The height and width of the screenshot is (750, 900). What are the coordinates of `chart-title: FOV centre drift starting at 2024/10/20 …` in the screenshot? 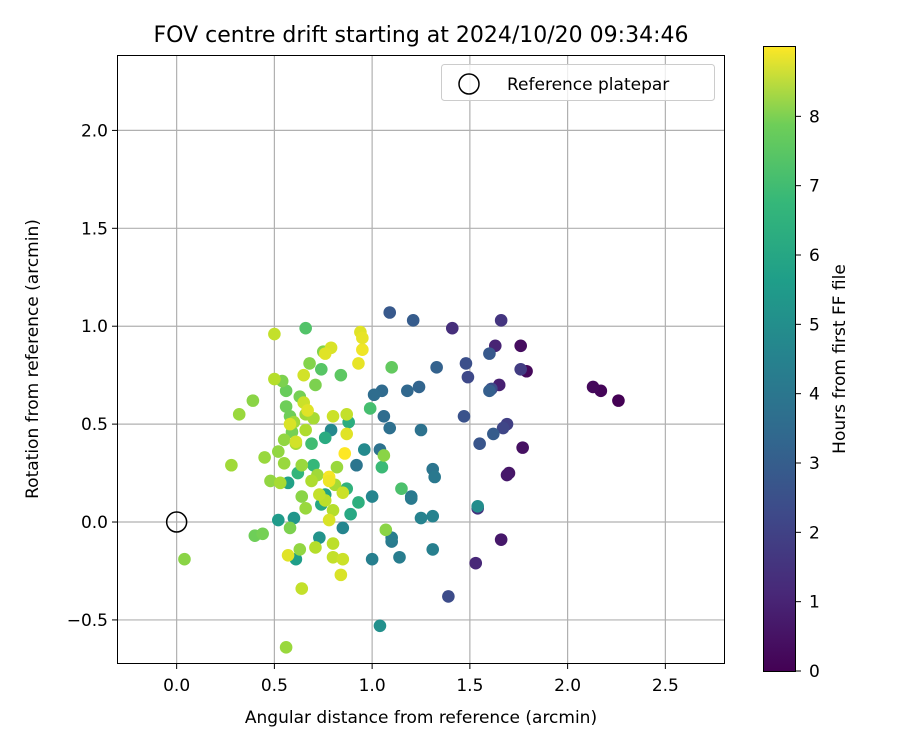 It's located at (421, 35).